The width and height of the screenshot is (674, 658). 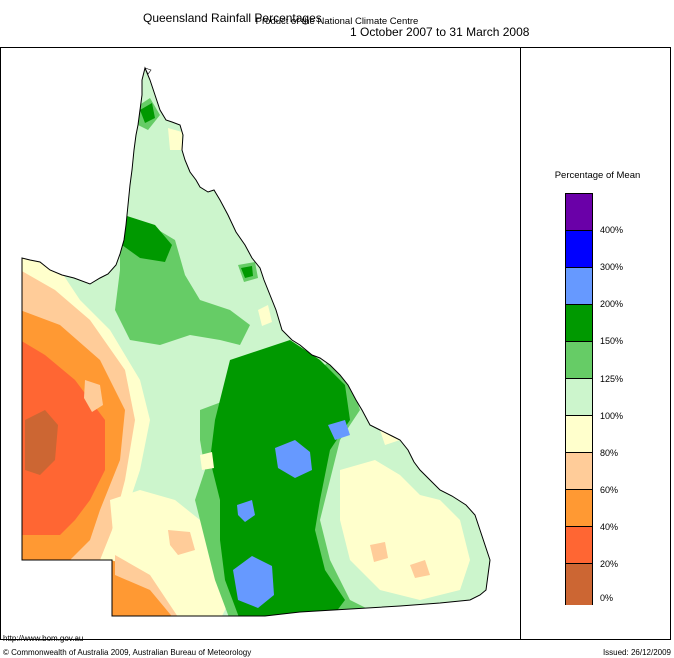 I want to click on region-80-100-north-b, so click(x=265, y=315).